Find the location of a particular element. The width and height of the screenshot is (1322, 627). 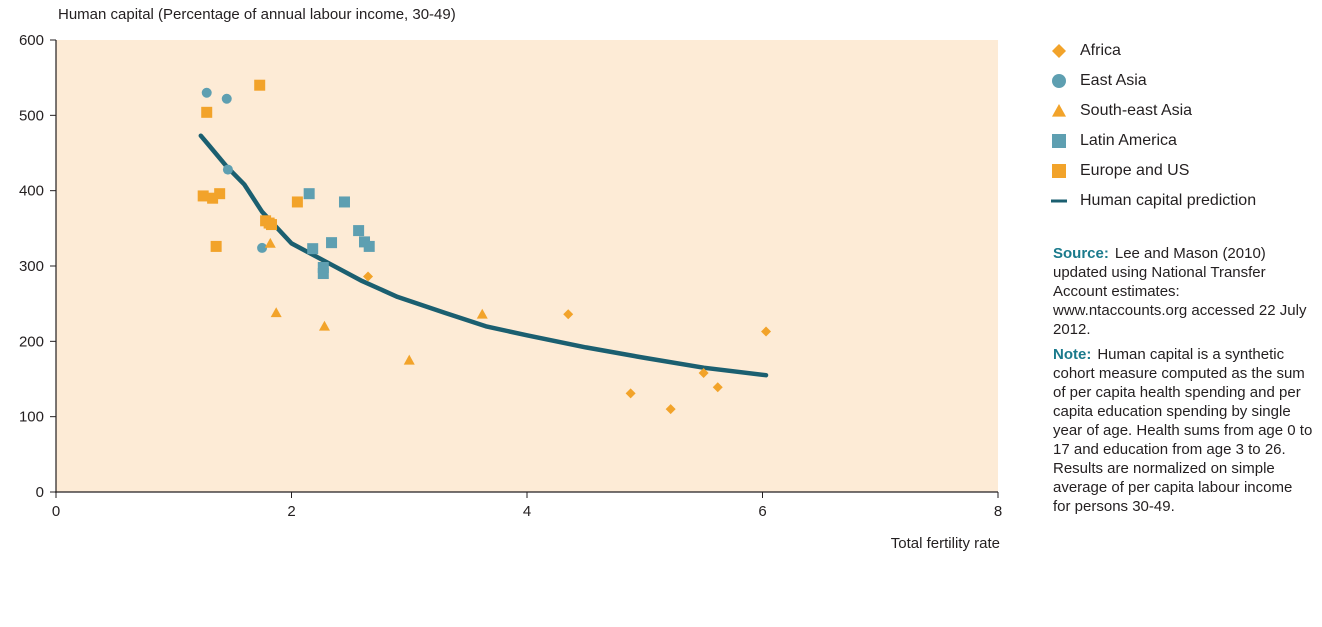

legend-item-human-capital-prediction: Human capital prediction is located at coordinates (1153, 201).